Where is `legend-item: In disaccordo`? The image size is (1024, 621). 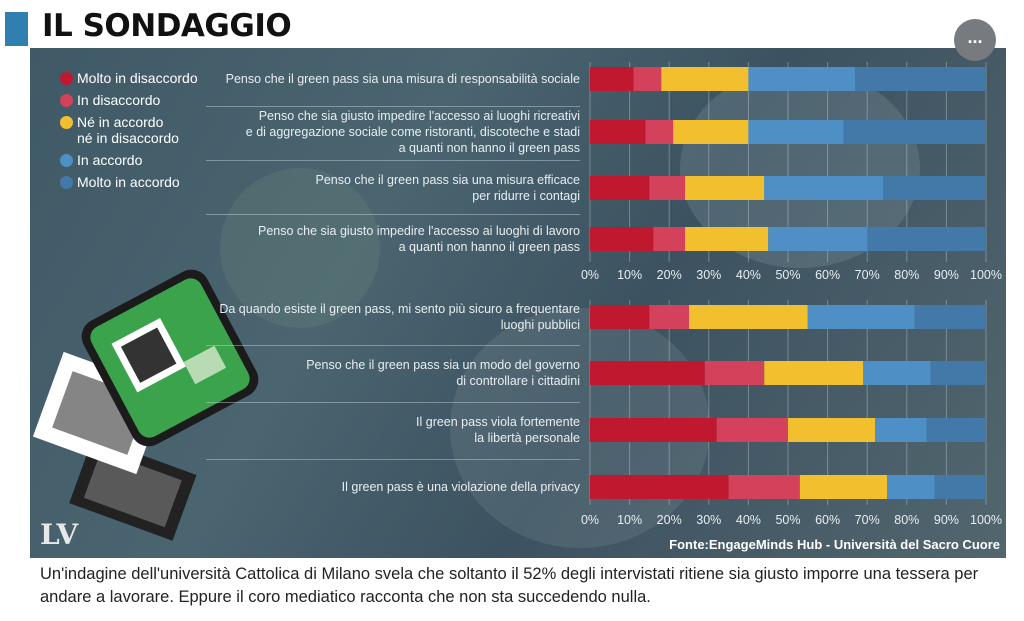 legend-item: In disaccordo is located at coordinates (129, 100).